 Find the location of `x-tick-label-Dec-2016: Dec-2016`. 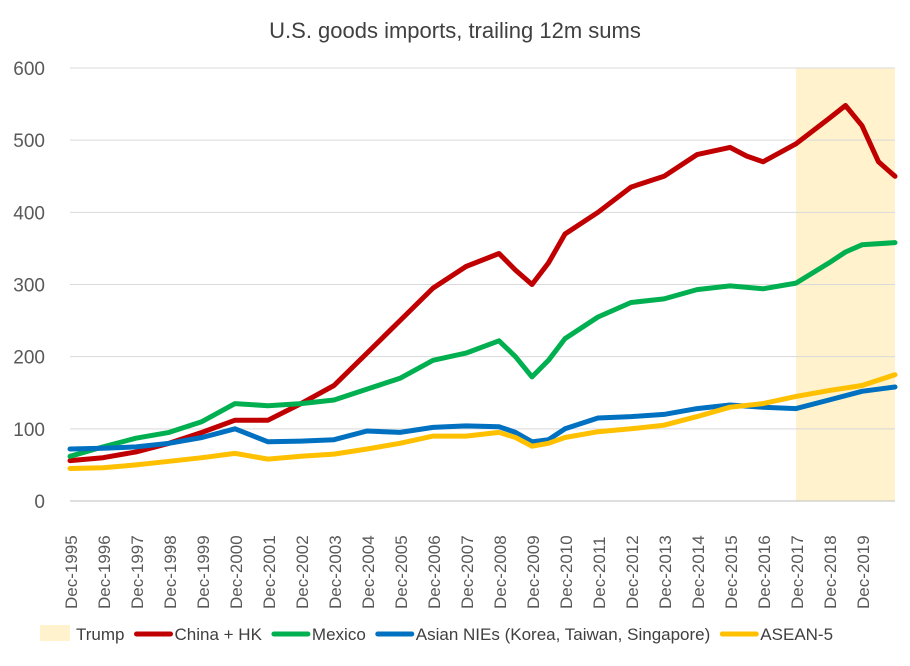

x-tick-label-Dec-2016: Dec-2016 is located at coordinates (764, 572).